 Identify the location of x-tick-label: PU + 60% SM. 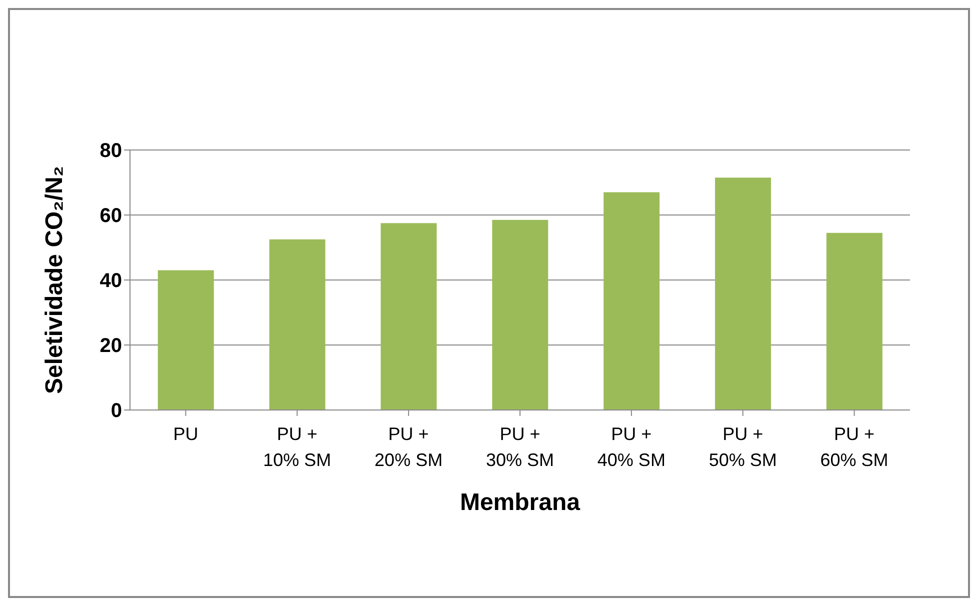
(854, 447).